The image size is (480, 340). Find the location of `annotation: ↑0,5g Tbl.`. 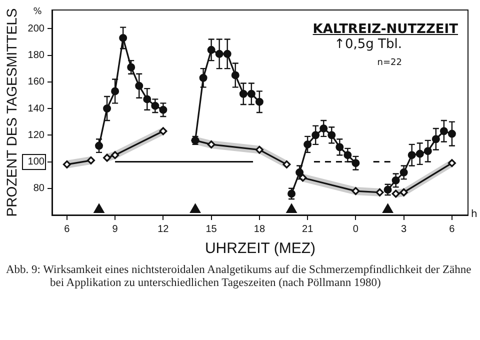

annotation: ↑0,5g Tbl. is located at coordinates (367, 44).